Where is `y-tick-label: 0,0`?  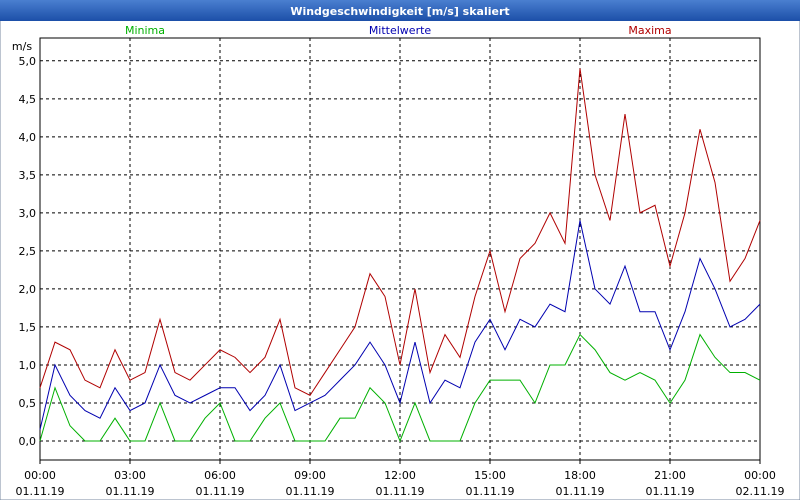
y-tick-label: 0,0 is located at coordinates (28, 441).